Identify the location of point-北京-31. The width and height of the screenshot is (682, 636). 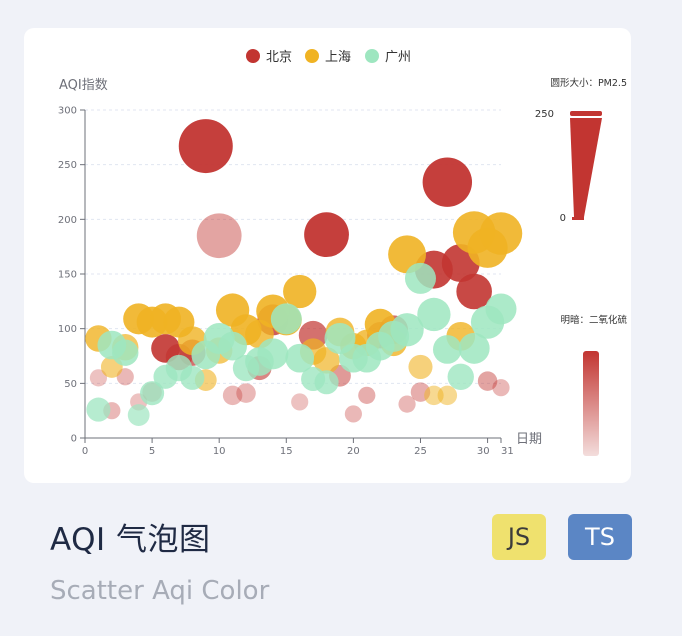
(501, 388).